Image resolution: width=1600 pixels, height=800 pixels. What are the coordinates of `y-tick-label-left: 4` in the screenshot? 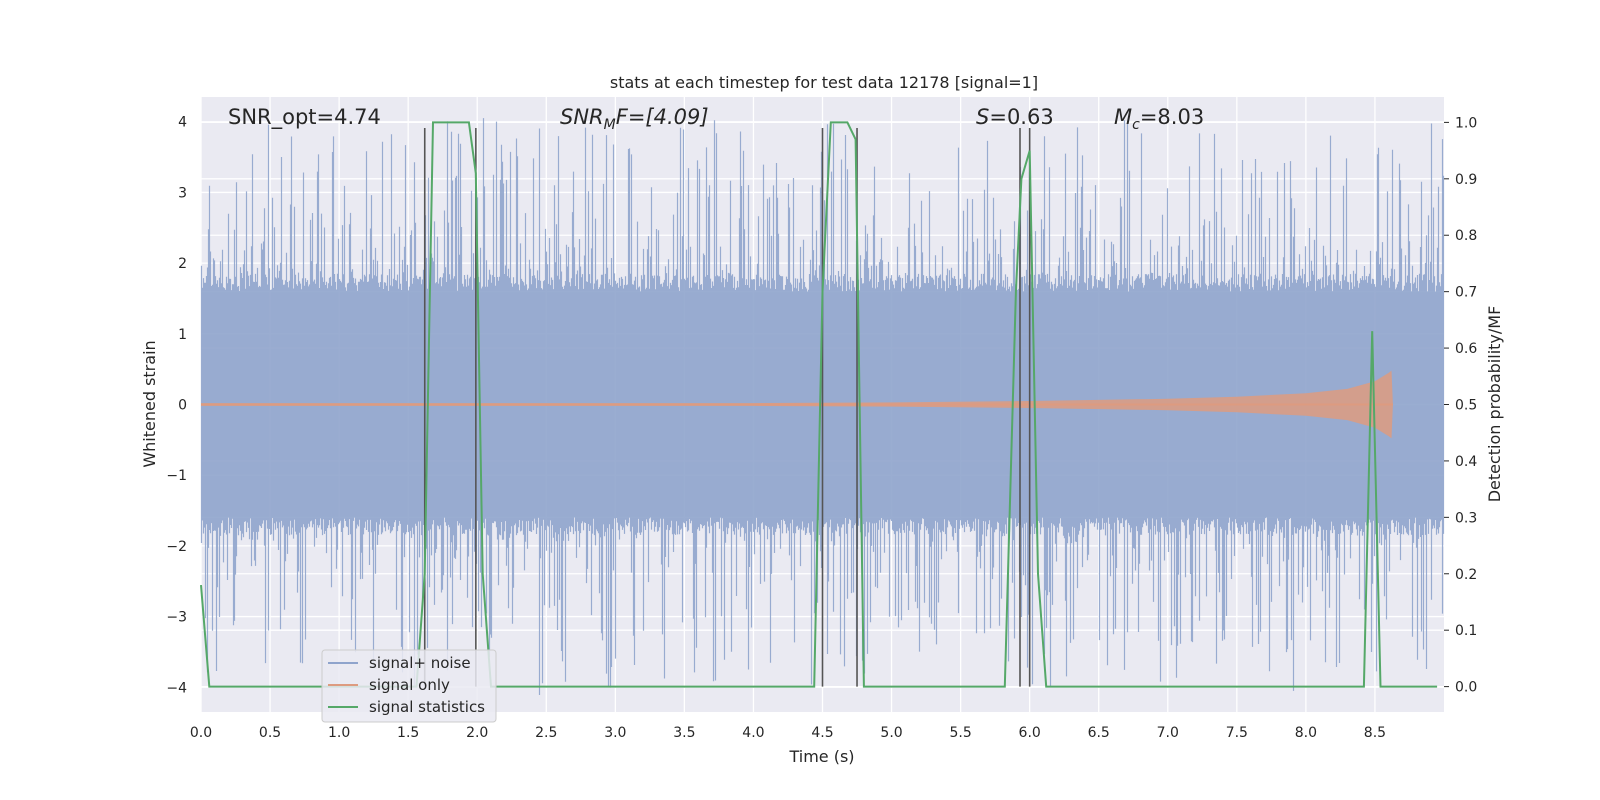 It's located at (182, 123).